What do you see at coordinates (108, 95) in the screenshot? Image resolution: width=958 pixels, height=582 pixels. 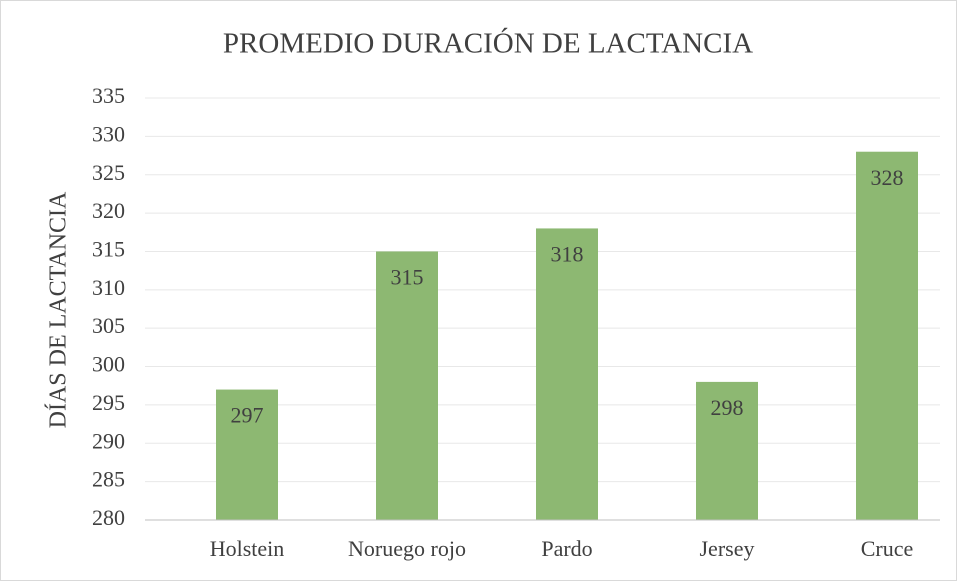 I see `y-tick-label: 335` at bounding box center [108, 95].